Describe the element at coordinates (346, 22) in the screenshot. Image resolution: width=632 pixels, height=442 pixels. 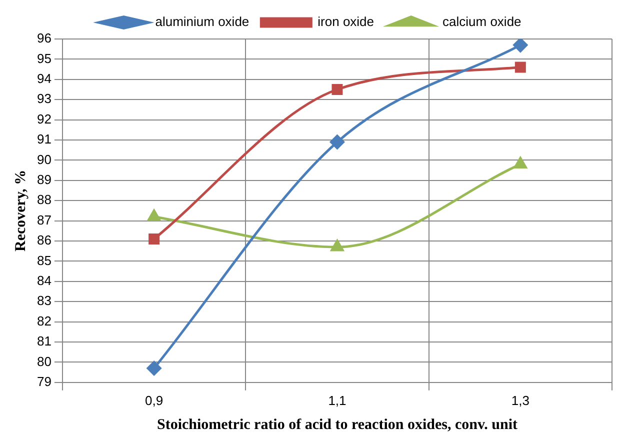
I see `legend-label: iron oxide` at that location.